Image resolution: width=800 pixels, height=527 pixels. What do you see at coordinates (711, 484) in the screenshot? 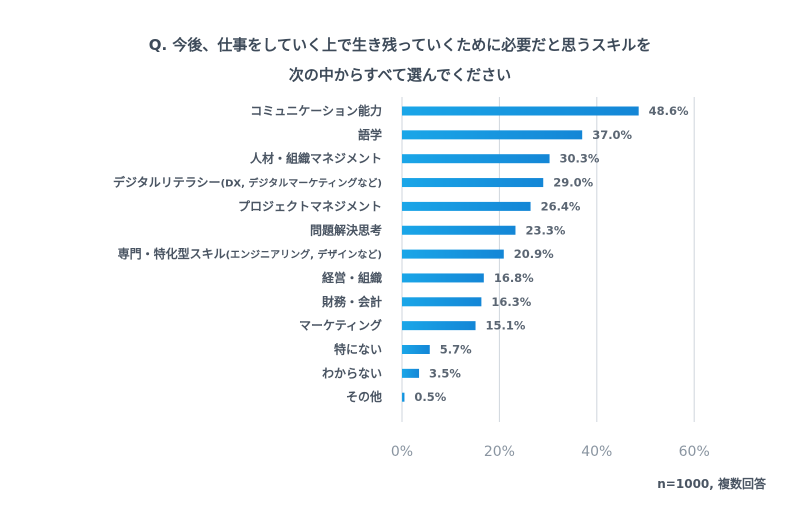
I see `sample-note: n=1000, 複数回答` at bounding box center [711, 484].